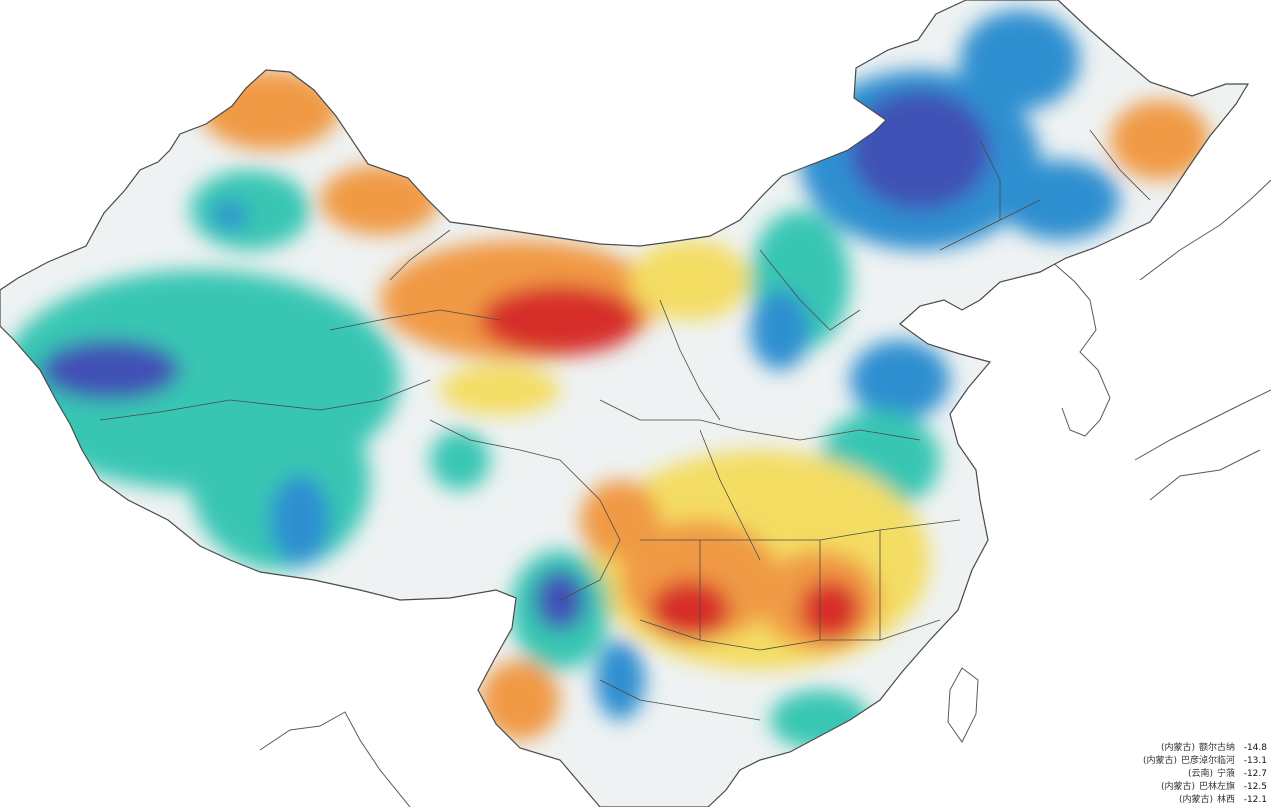  Describe the element at coordinates (1255, 761) in the screenshot. I see `legend-value: -13.1` at that location.